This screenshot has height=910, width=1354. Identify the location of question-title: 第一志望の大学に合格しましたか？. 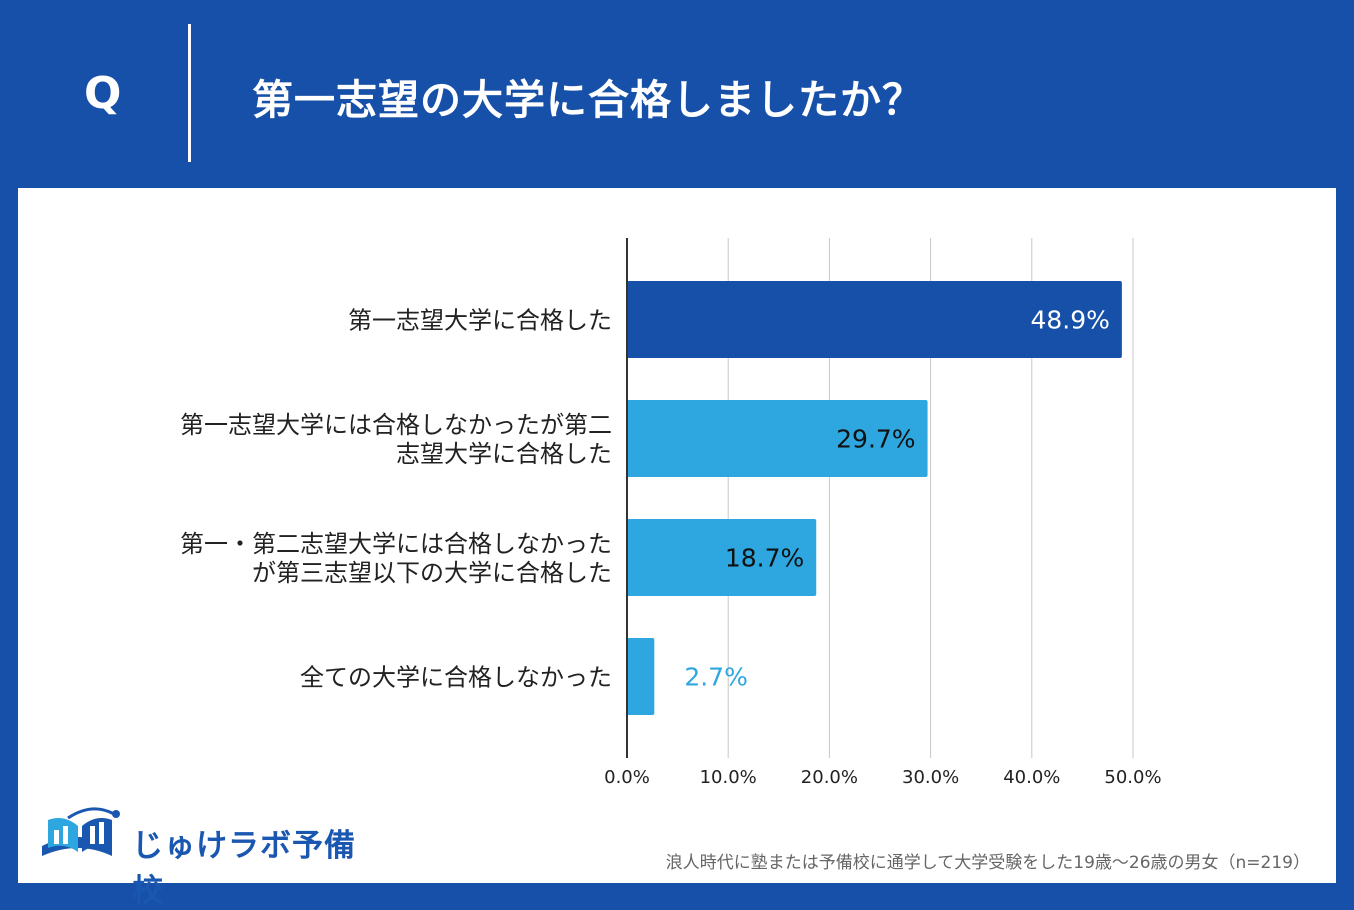
(588, 100).